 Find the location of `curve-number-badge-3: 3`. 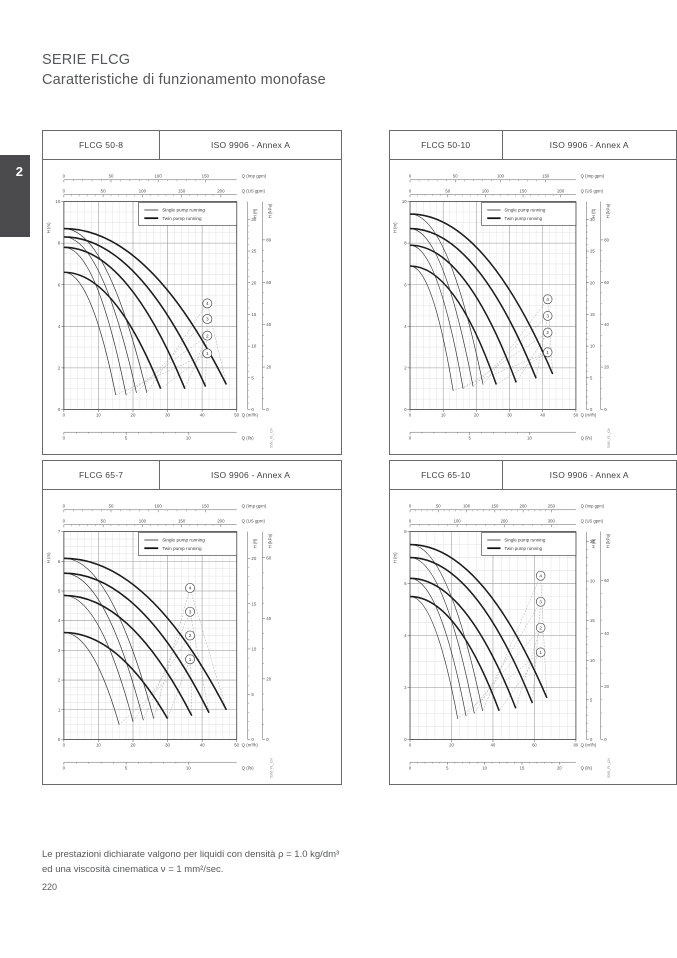

curve-number-badge-3: 3 is located at coordinates (547, 316).